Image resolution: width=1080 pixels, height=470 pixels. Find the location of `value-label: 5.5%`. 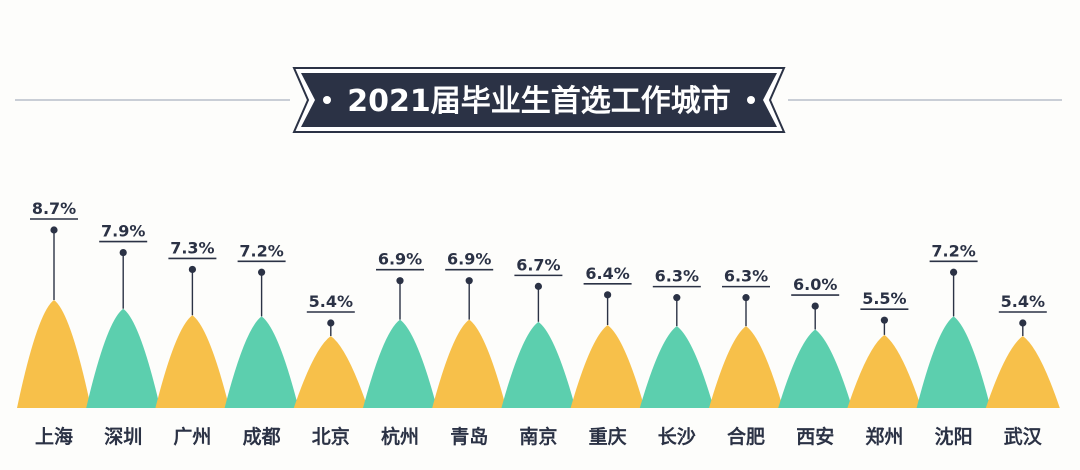

value-label: 5.5% is located at coordinates (884, 298).